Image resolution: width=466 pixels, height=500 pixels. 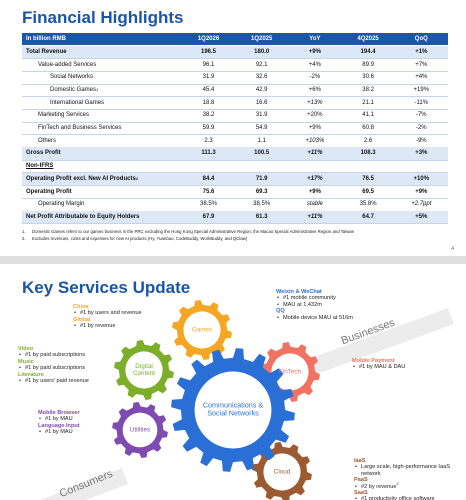 What do you see at coordinates (63, 115) in the screenshot?
I see `row-label-cell: Marketing Services` at bounding box center [63, 115].